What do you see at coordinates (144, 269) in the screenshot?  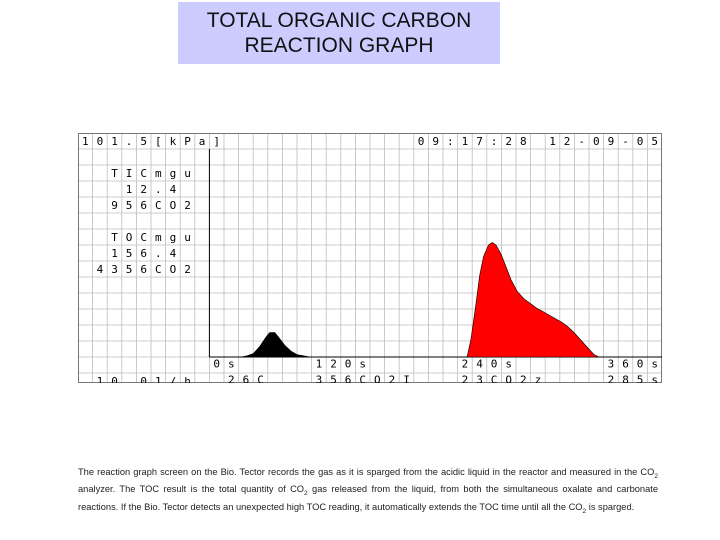 I see `toc-code: 4356CO2` at bounding box center [144, 269].